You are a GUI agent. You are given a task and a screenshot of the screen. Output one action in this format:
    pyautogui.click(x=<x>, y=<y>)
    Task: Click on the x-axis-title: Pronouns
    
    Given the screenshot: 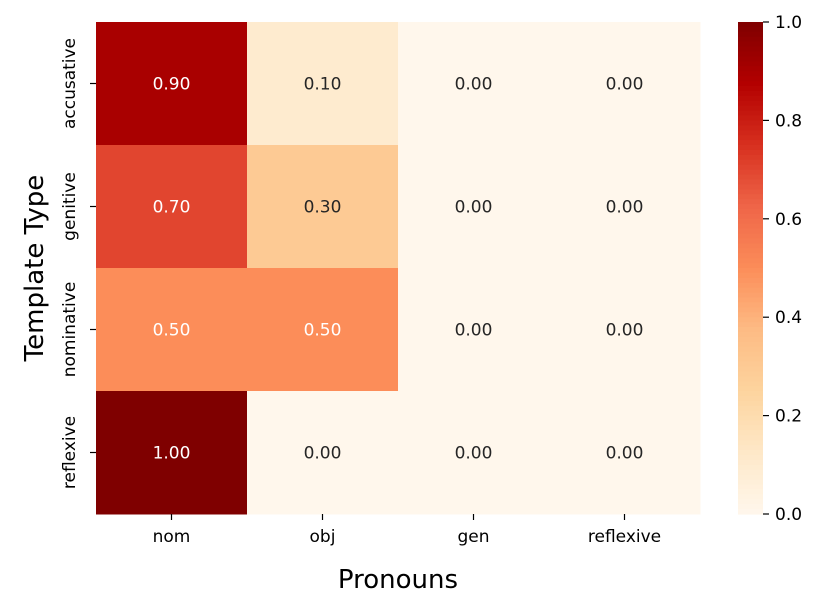 What is the action you would take?
    pyautogui.click(x=398, y=580)
    